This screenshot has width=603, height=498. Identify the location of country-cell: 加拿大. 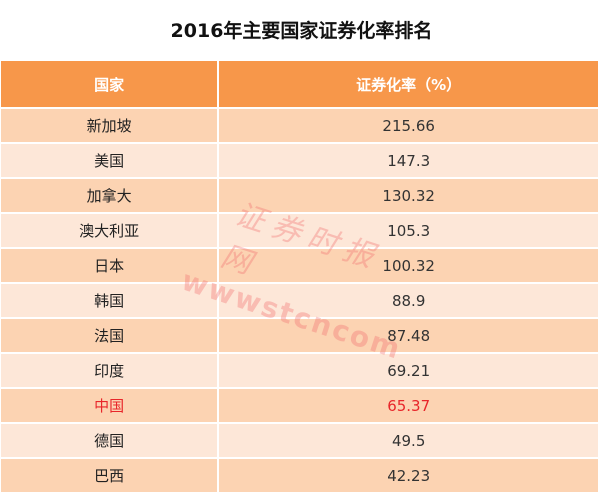
(109, 195).